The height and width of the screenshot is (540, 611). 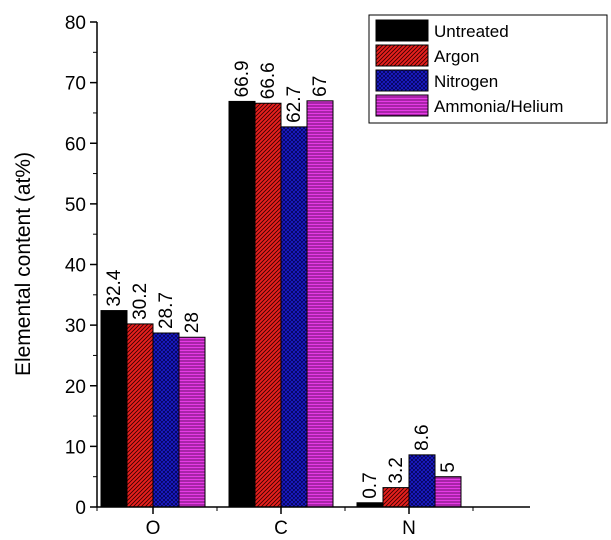 What do you see at coordinates (422, 481) in the screenshot?
I see `bar-nitrogen-n` at bounding box center [422, 481].